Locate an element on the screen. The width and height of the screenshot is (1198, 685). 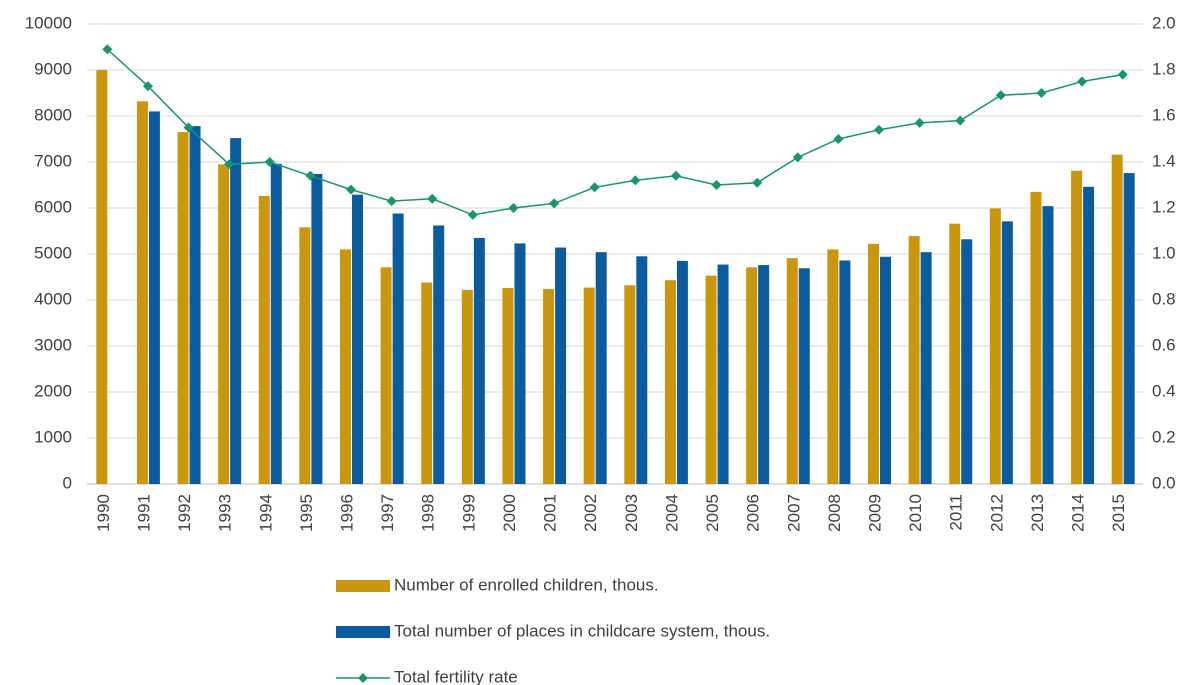
y-tick-label: 3000 is located at coordinates (53, 344).